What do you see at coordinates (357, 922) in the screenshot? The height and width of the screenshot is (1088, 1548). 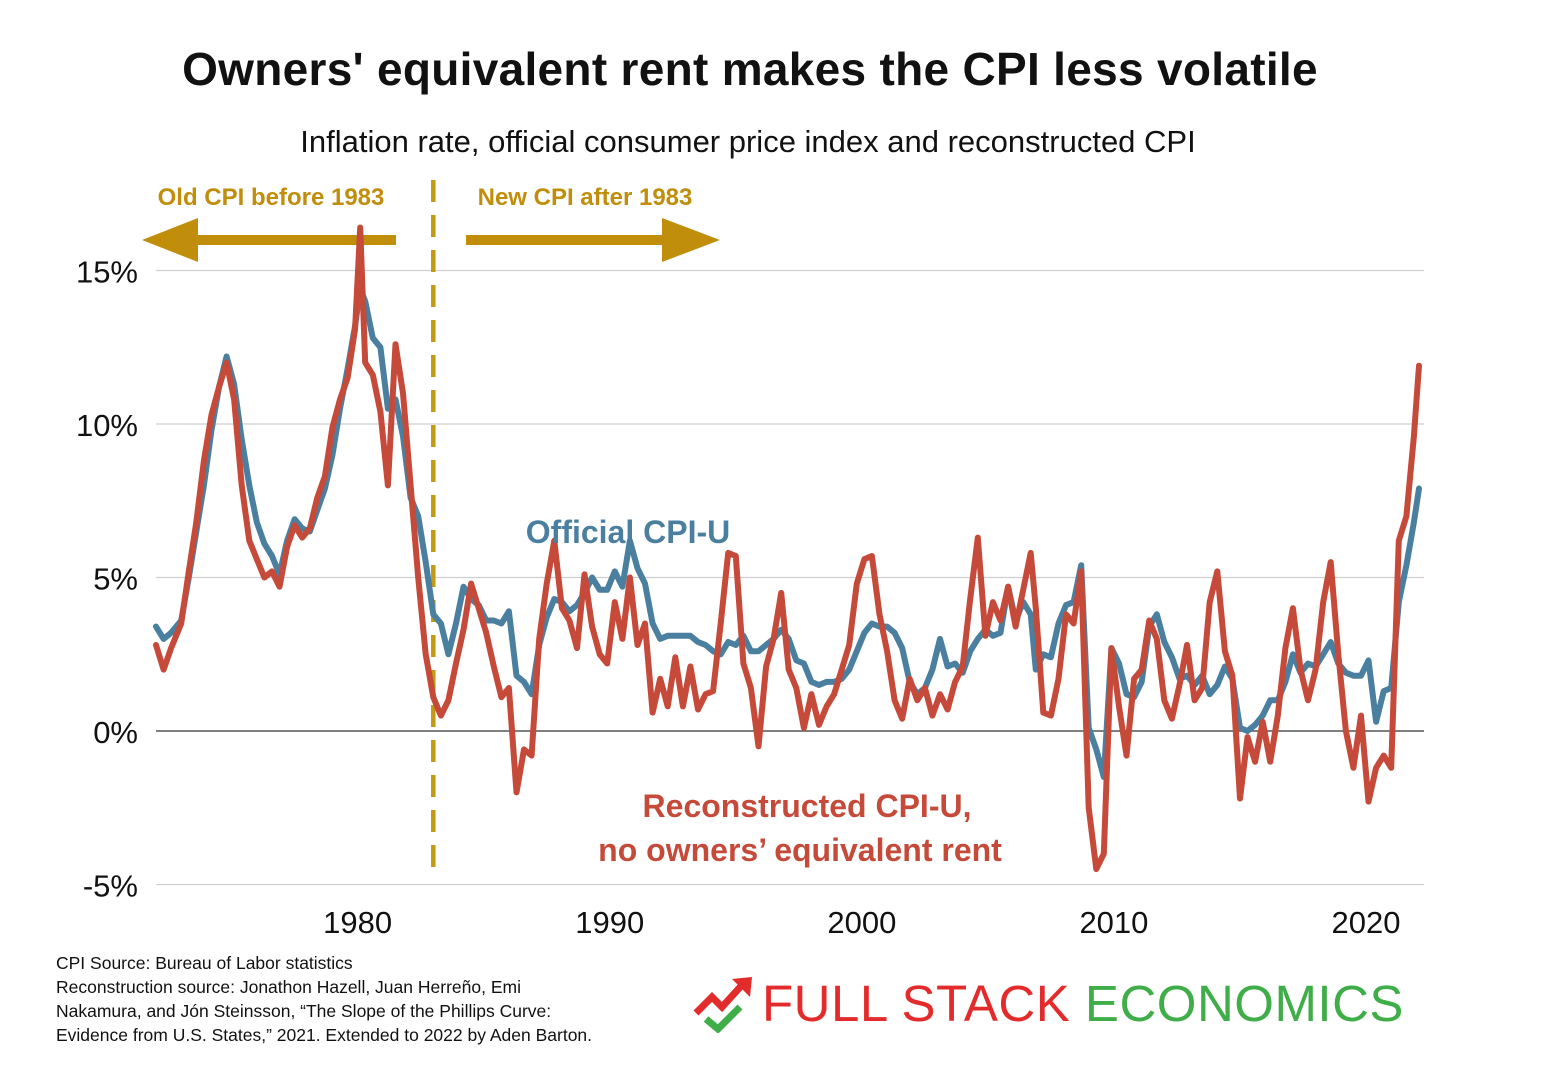 I see `x-tick-label: 1980` at bounding box center [357, 922].